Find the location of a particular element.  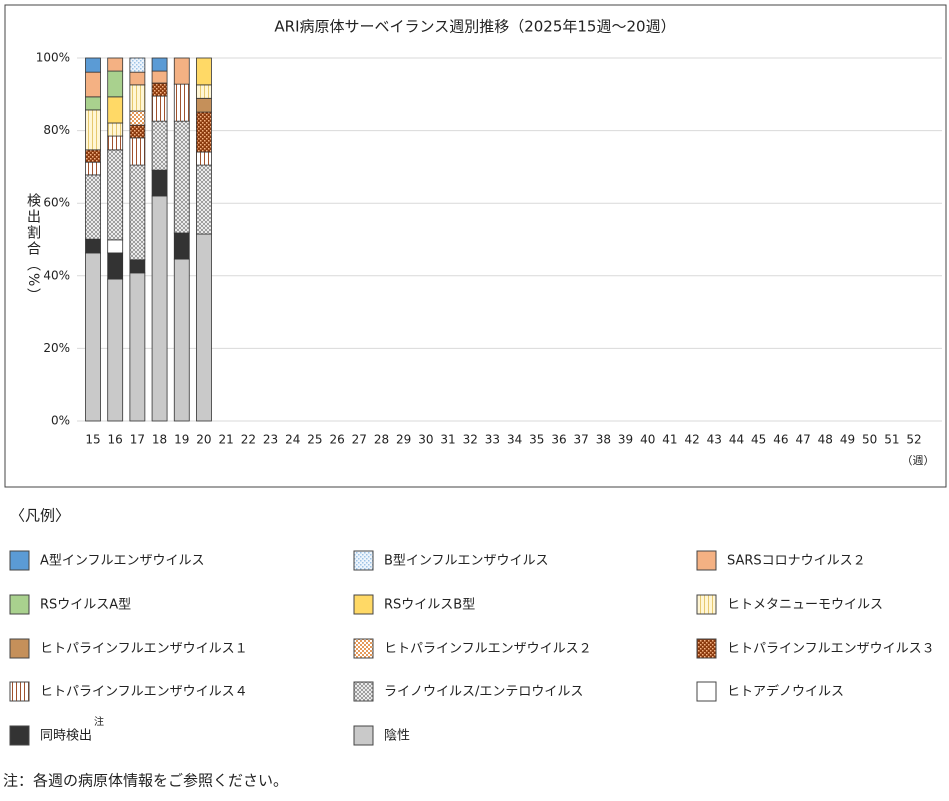

x-tick-label: 25 is located at coordinates (314, 440).